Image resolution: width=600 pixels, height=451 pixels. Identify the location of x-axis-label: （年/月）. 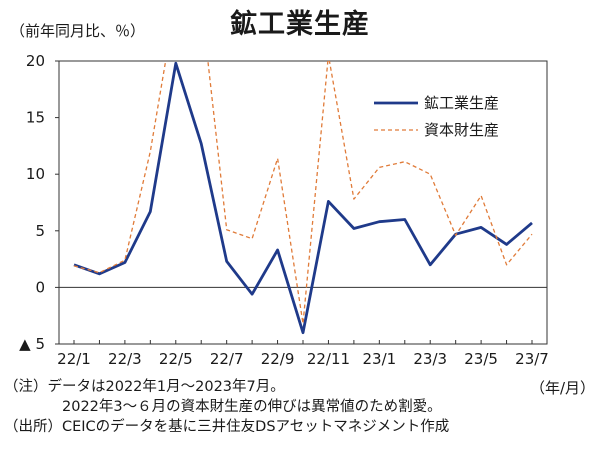
(563, 388).